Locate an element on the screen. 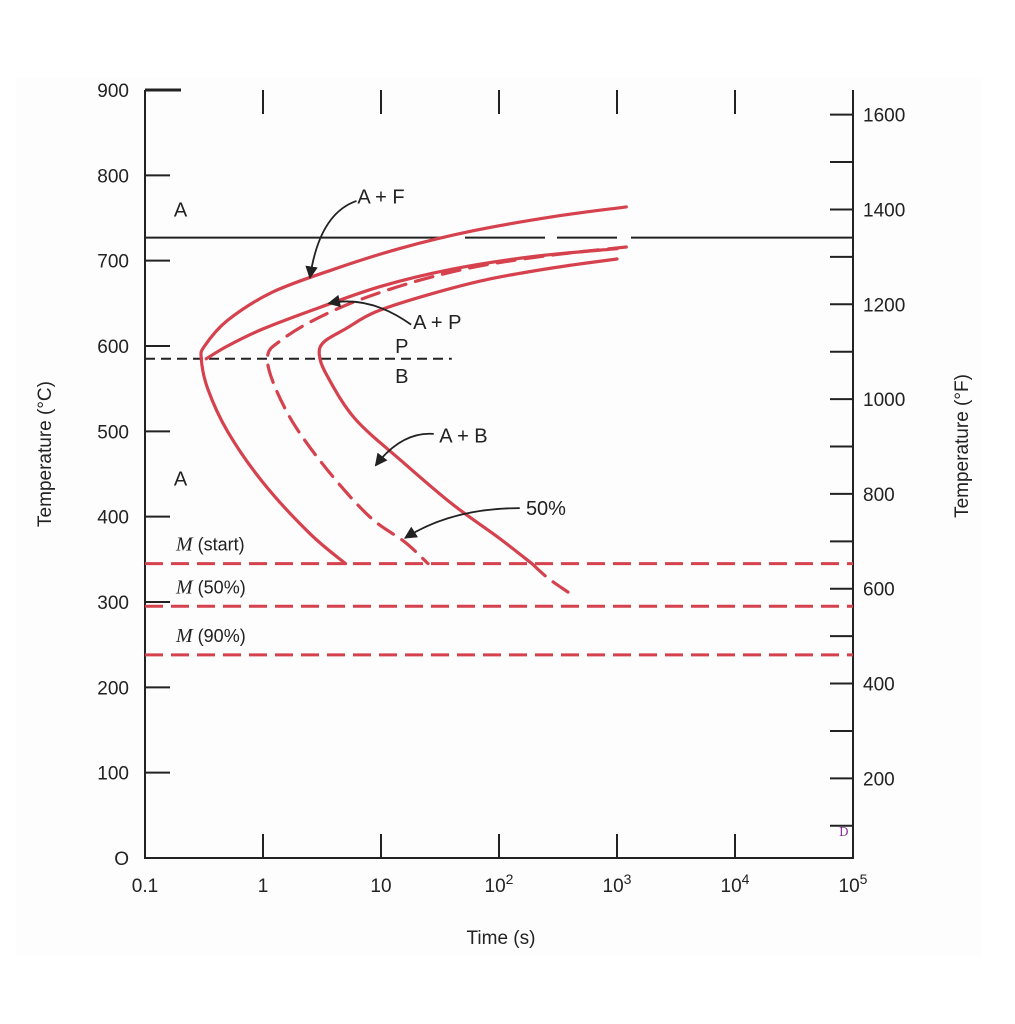 The image size is (1015, 1024). x-tick-label: 0.1 is located at coordinates (145, 886).